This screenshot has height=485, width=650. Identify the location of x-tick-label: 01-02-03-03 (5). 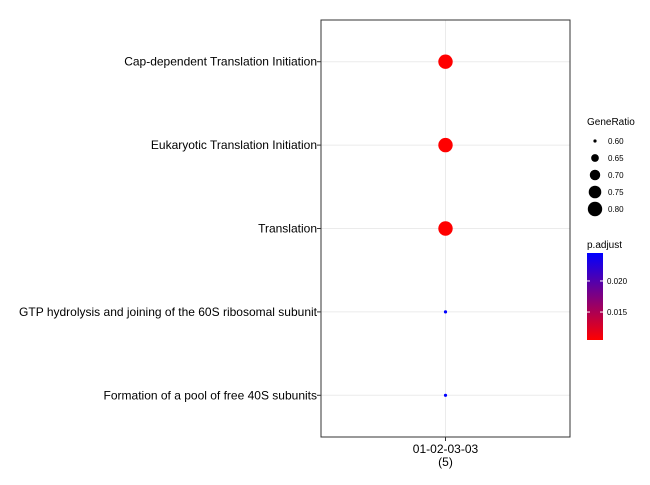
(446, 455).